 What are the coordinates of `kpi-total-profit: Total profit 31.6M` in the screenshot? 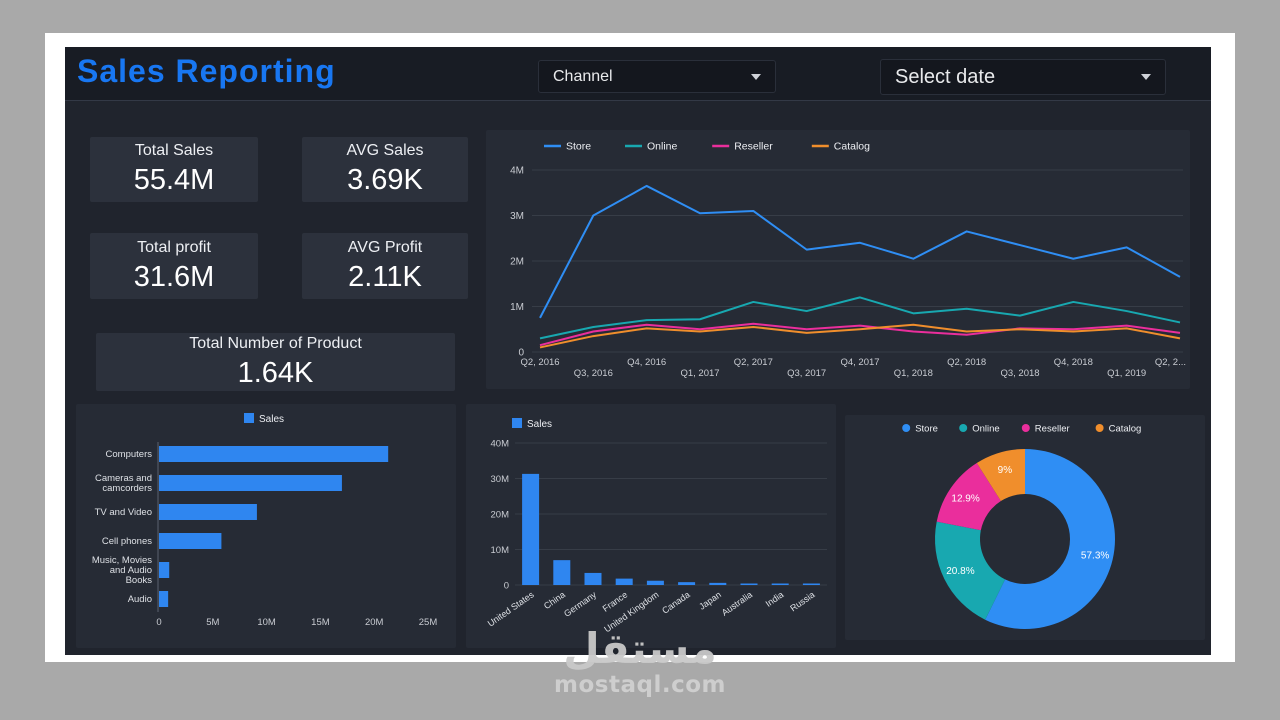 It's located at (174, 266).